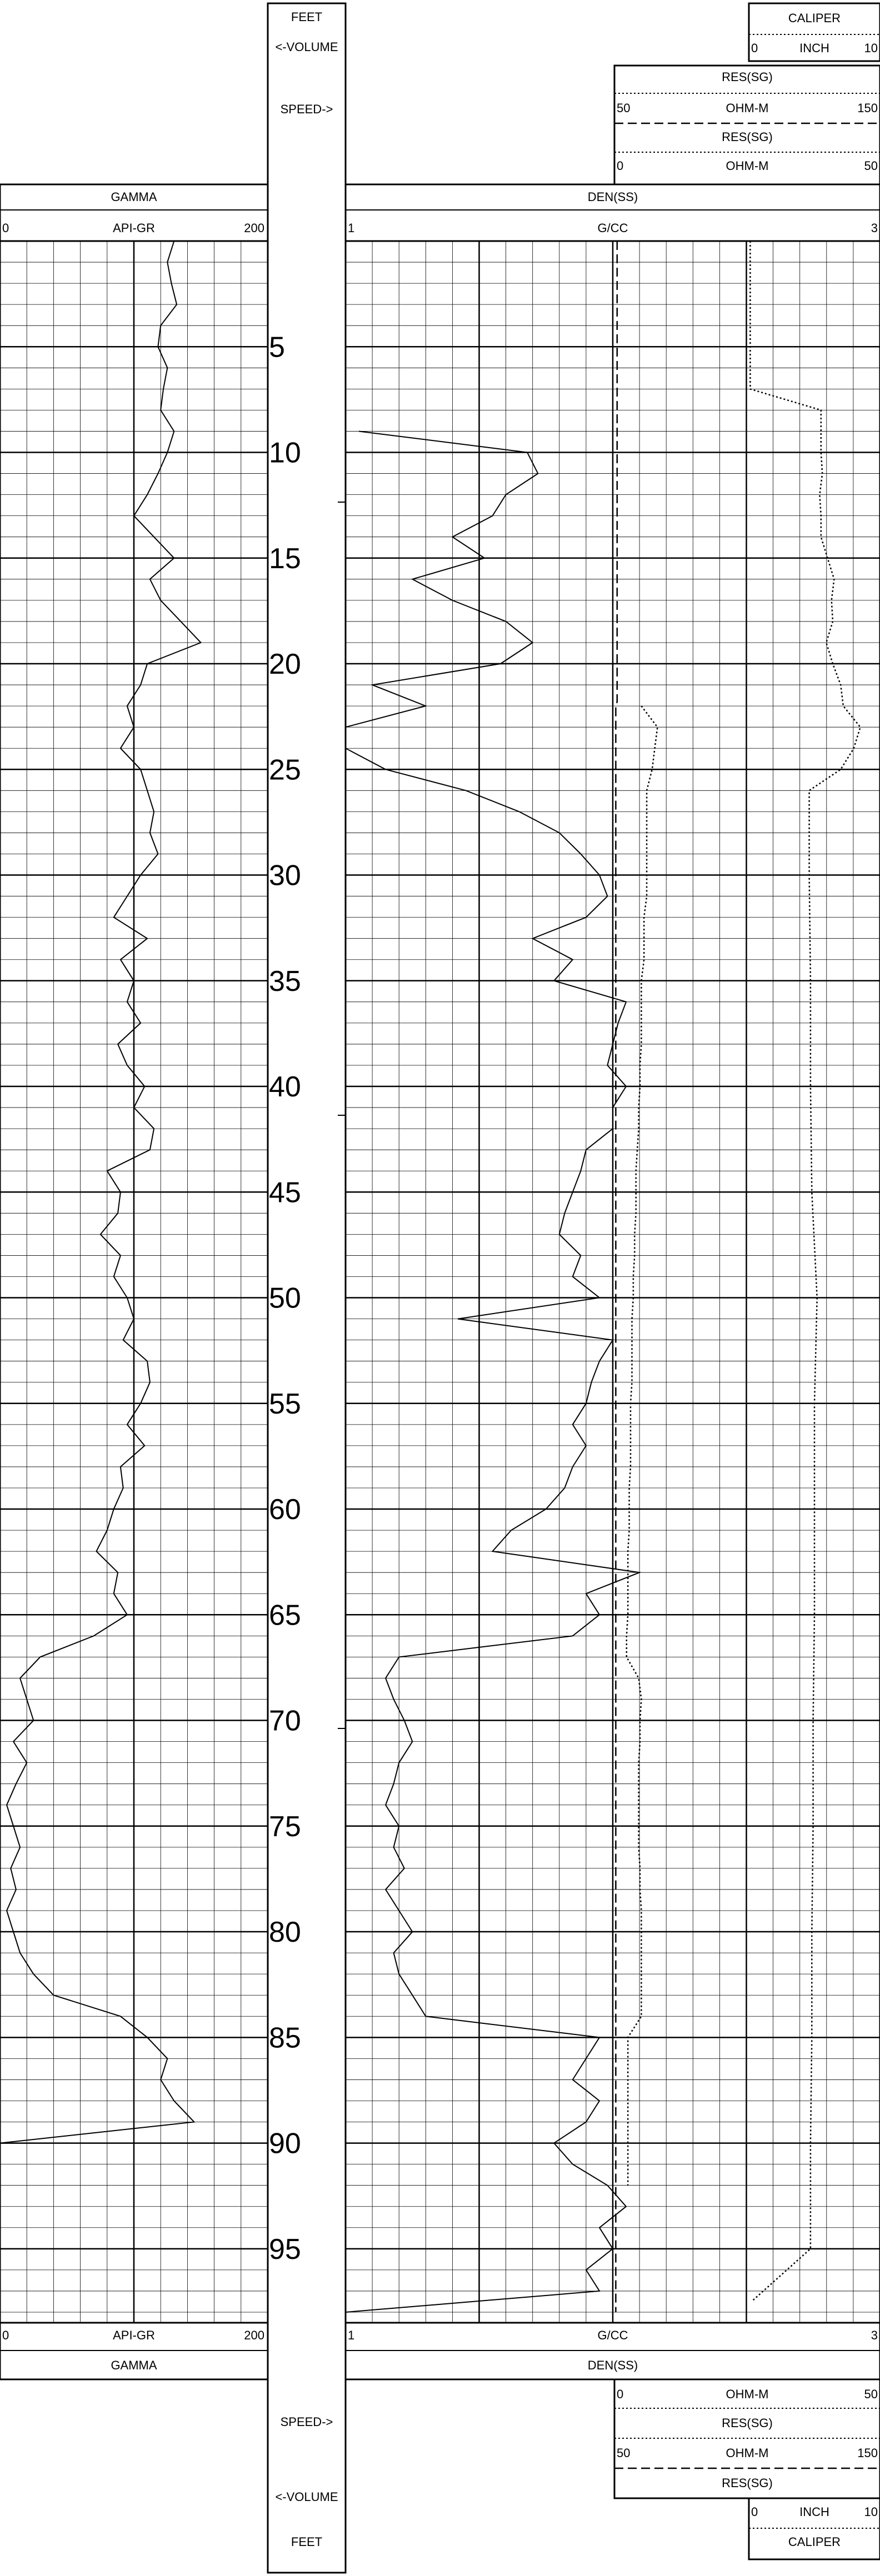  Describe the element at coordinates (623, 2453) in the screenshot. I see `res-shallow-left-bottom: 50` at that location.